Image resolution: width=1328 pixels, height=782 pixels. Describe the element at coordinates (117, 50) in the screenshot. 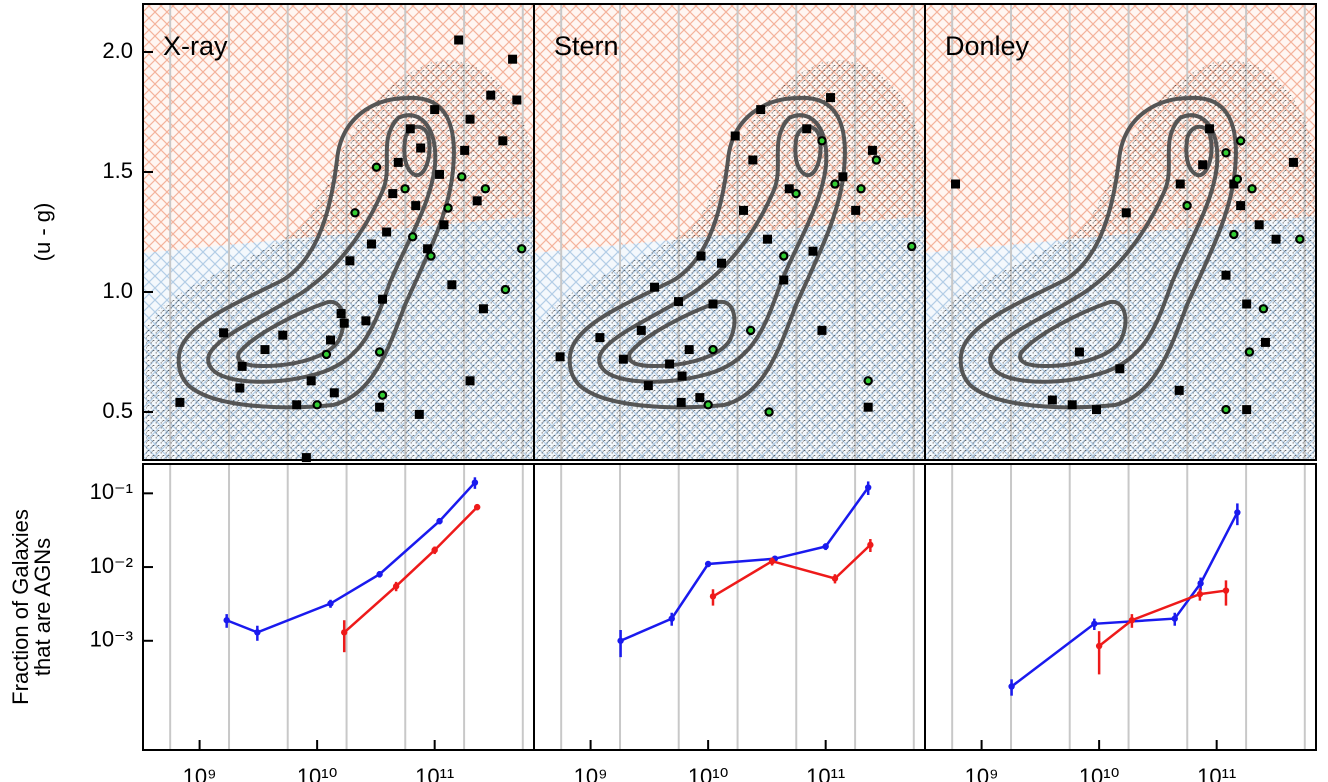

I see `y-tick-label: 2.0` at that location.